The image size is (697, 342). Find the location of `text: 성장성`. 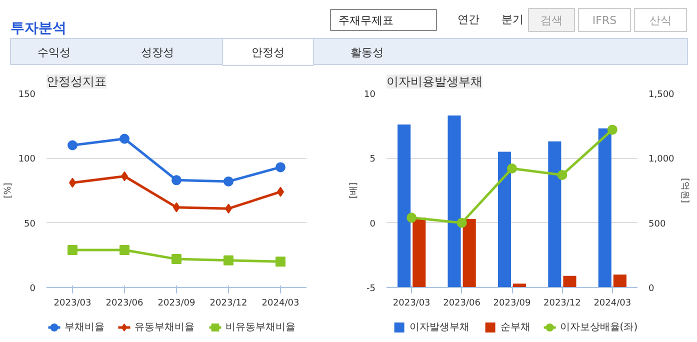

text: 성장성 is located at coordinates (157, 52).